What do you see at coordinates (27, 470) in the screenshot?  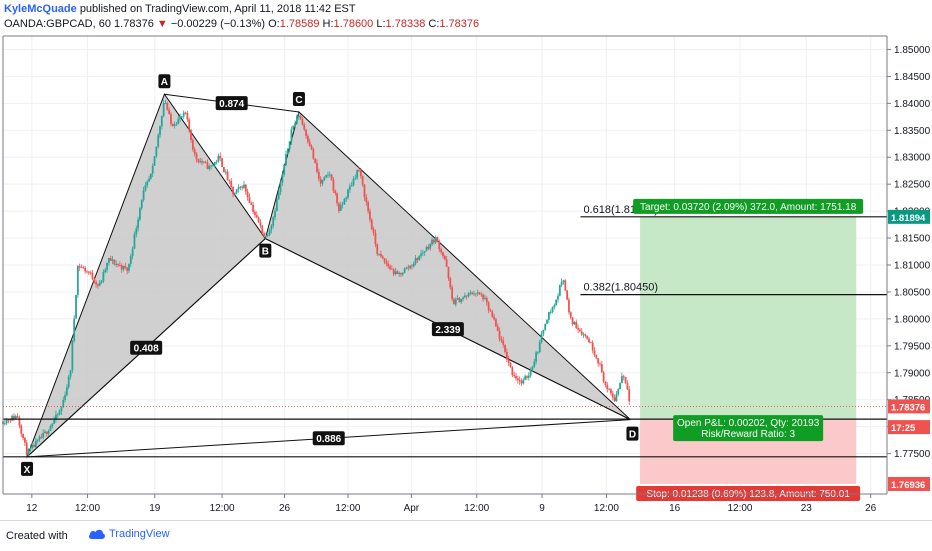 I see `pattern-point-X: X` at bounding box center [27, 470].